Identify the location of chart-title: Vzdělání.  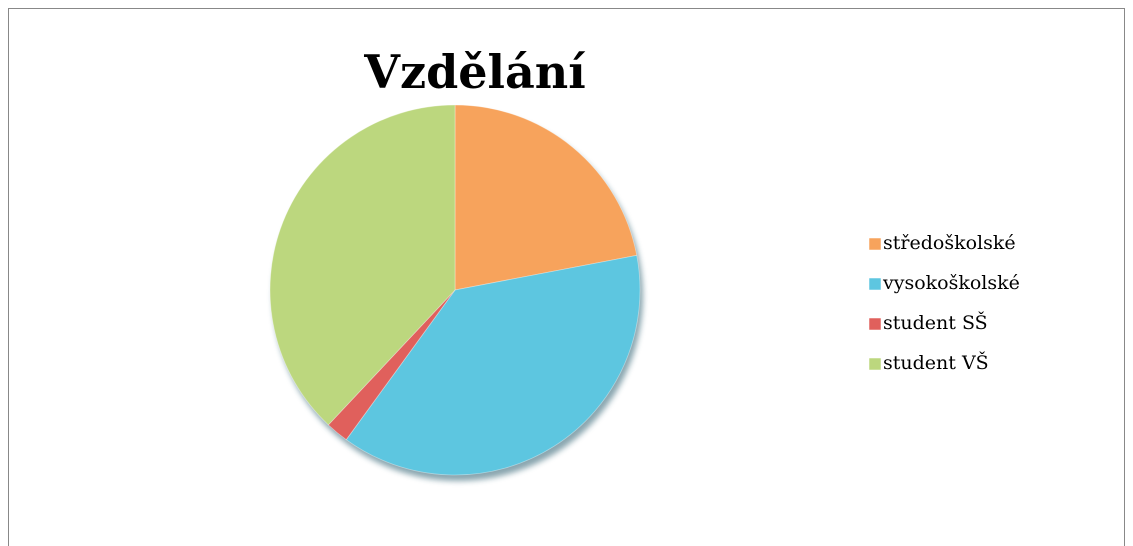
(474, 72).